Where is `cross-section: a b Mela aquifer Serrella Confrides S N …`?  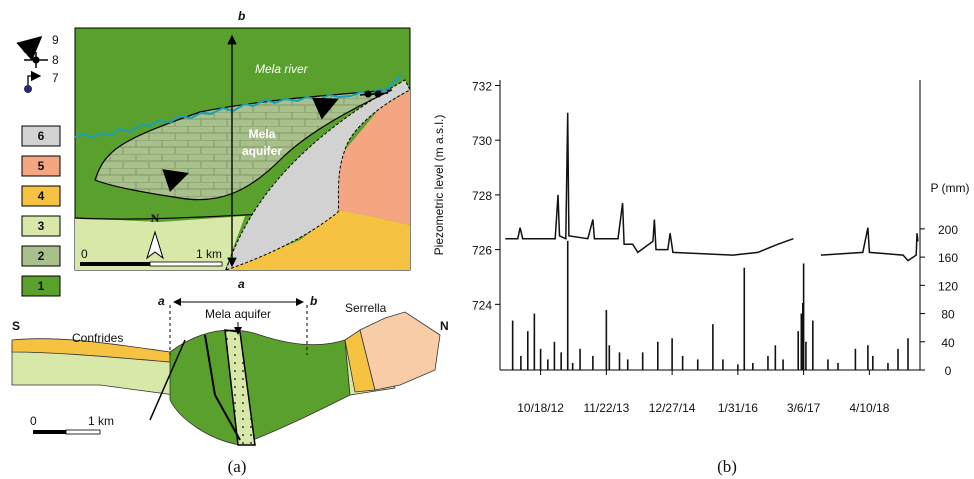 cross-section: a b Mela aquifer Serrella Confrides S N … is located at coordinates (230, 370).